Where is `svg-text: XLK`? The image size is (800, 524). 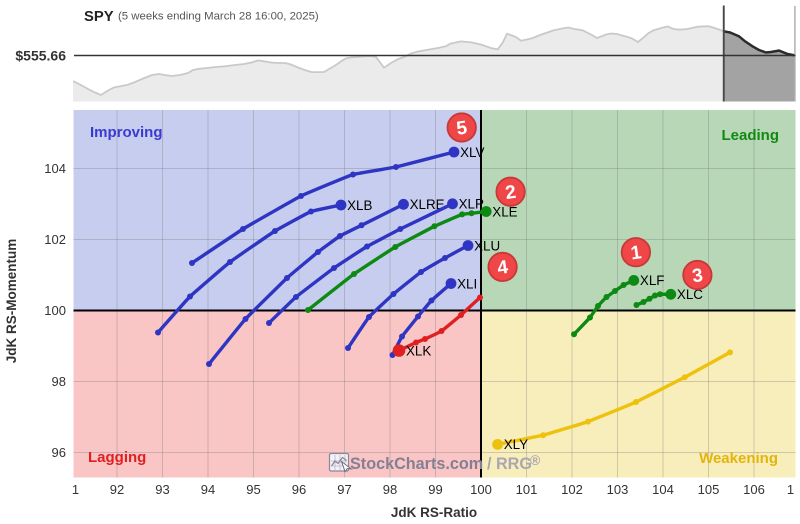
svg-text: XLK is located at coordinates (418, 350).